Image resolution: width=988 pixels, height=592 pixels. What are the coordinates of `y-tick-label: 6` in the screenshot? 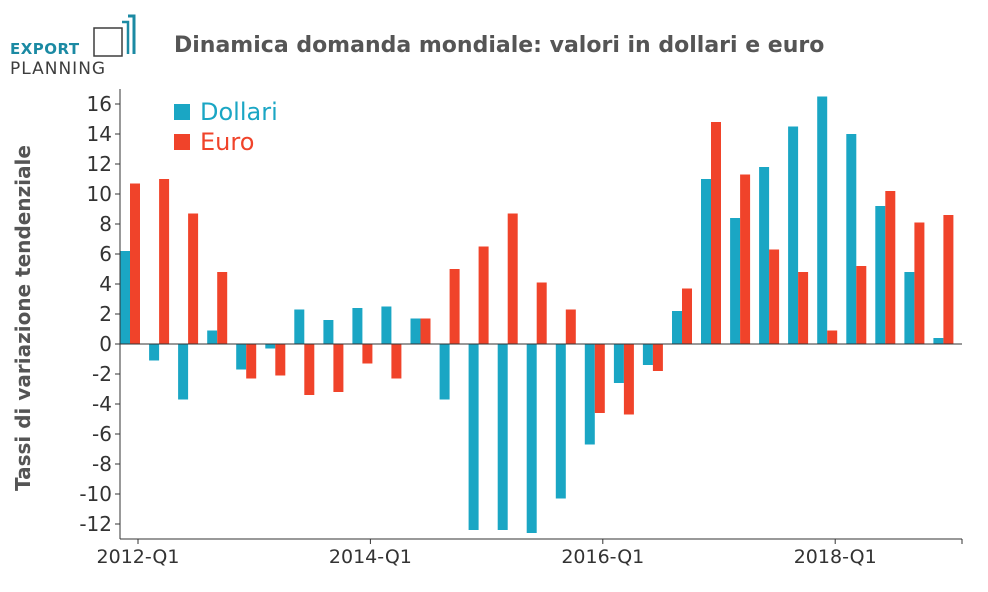 It's located at (105, 254).